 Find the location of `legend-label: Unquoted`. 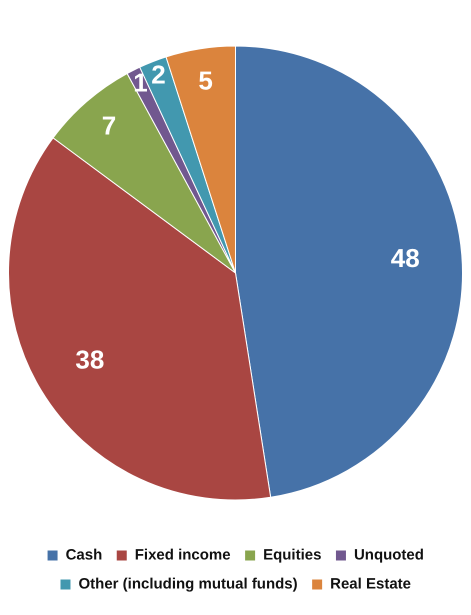

legend-label: Unquoted is located at coordinates (389, 555).